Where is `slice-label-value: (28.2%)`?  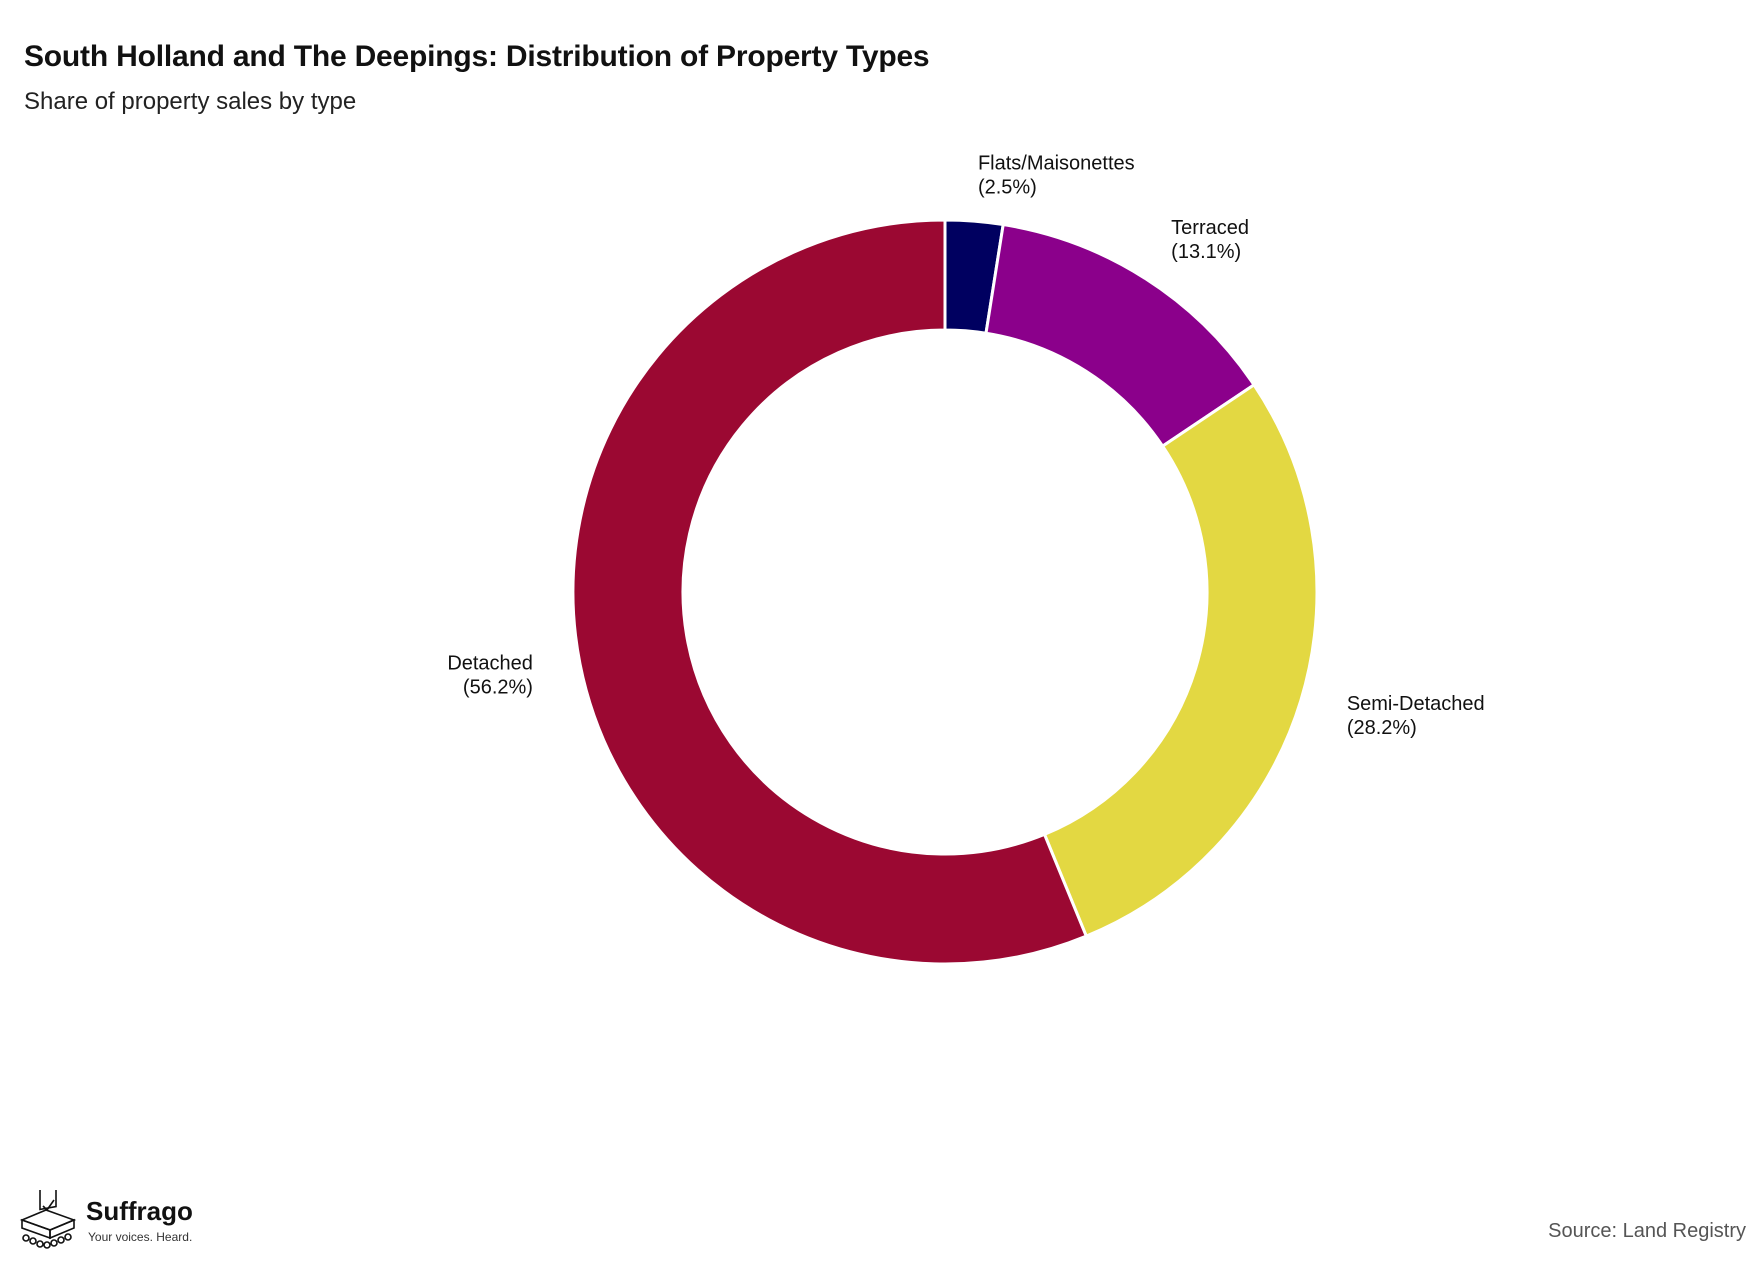 slice-label-value: (28.2%) is located at coordinates (1382, 728).